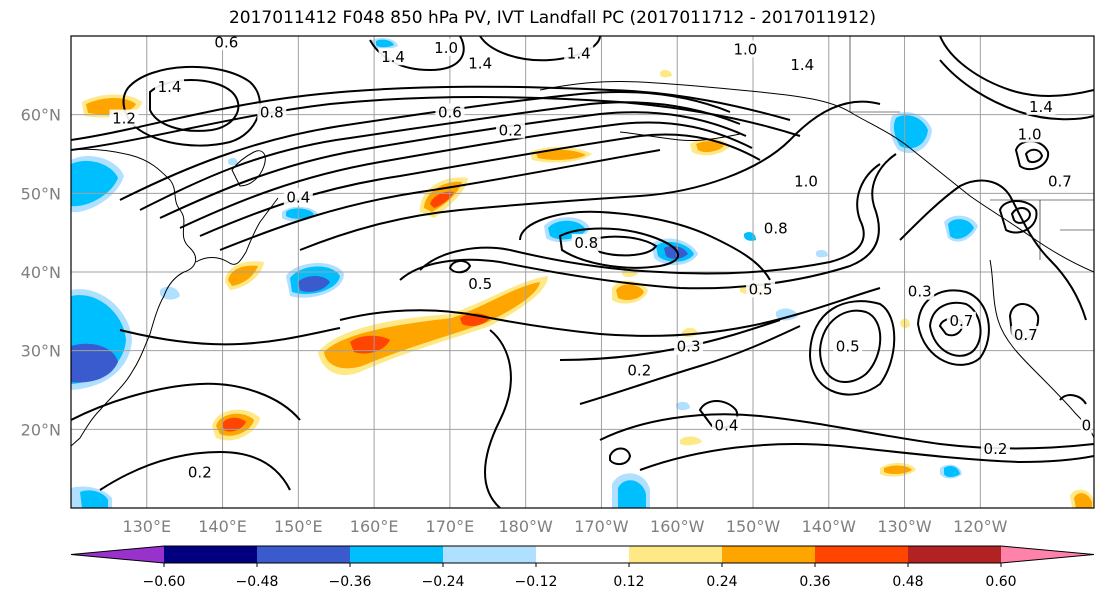 Image resolution: width=1105 pixels, height=601 pixels. Describe the element at coordinates (164, 582) in the screenshot. I see `colorbar-tick-label: −0.60` at that location.